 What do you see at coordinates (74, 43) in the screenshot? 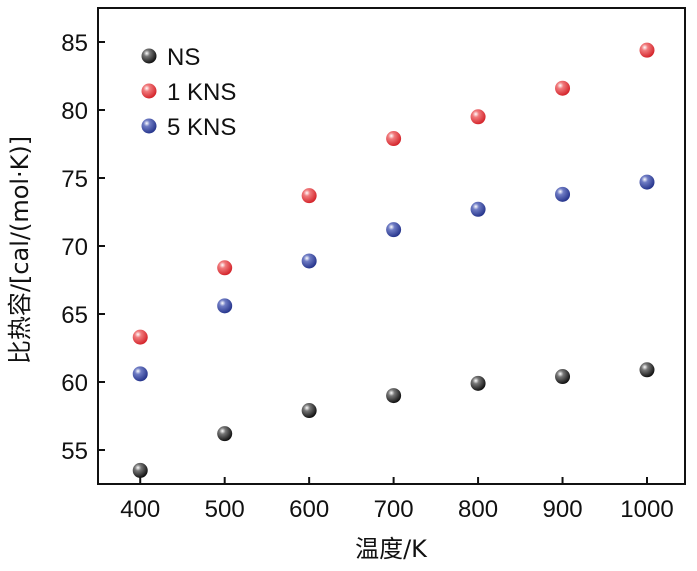
I see `y-tick-label: 85` at bounding box center [74, 43].